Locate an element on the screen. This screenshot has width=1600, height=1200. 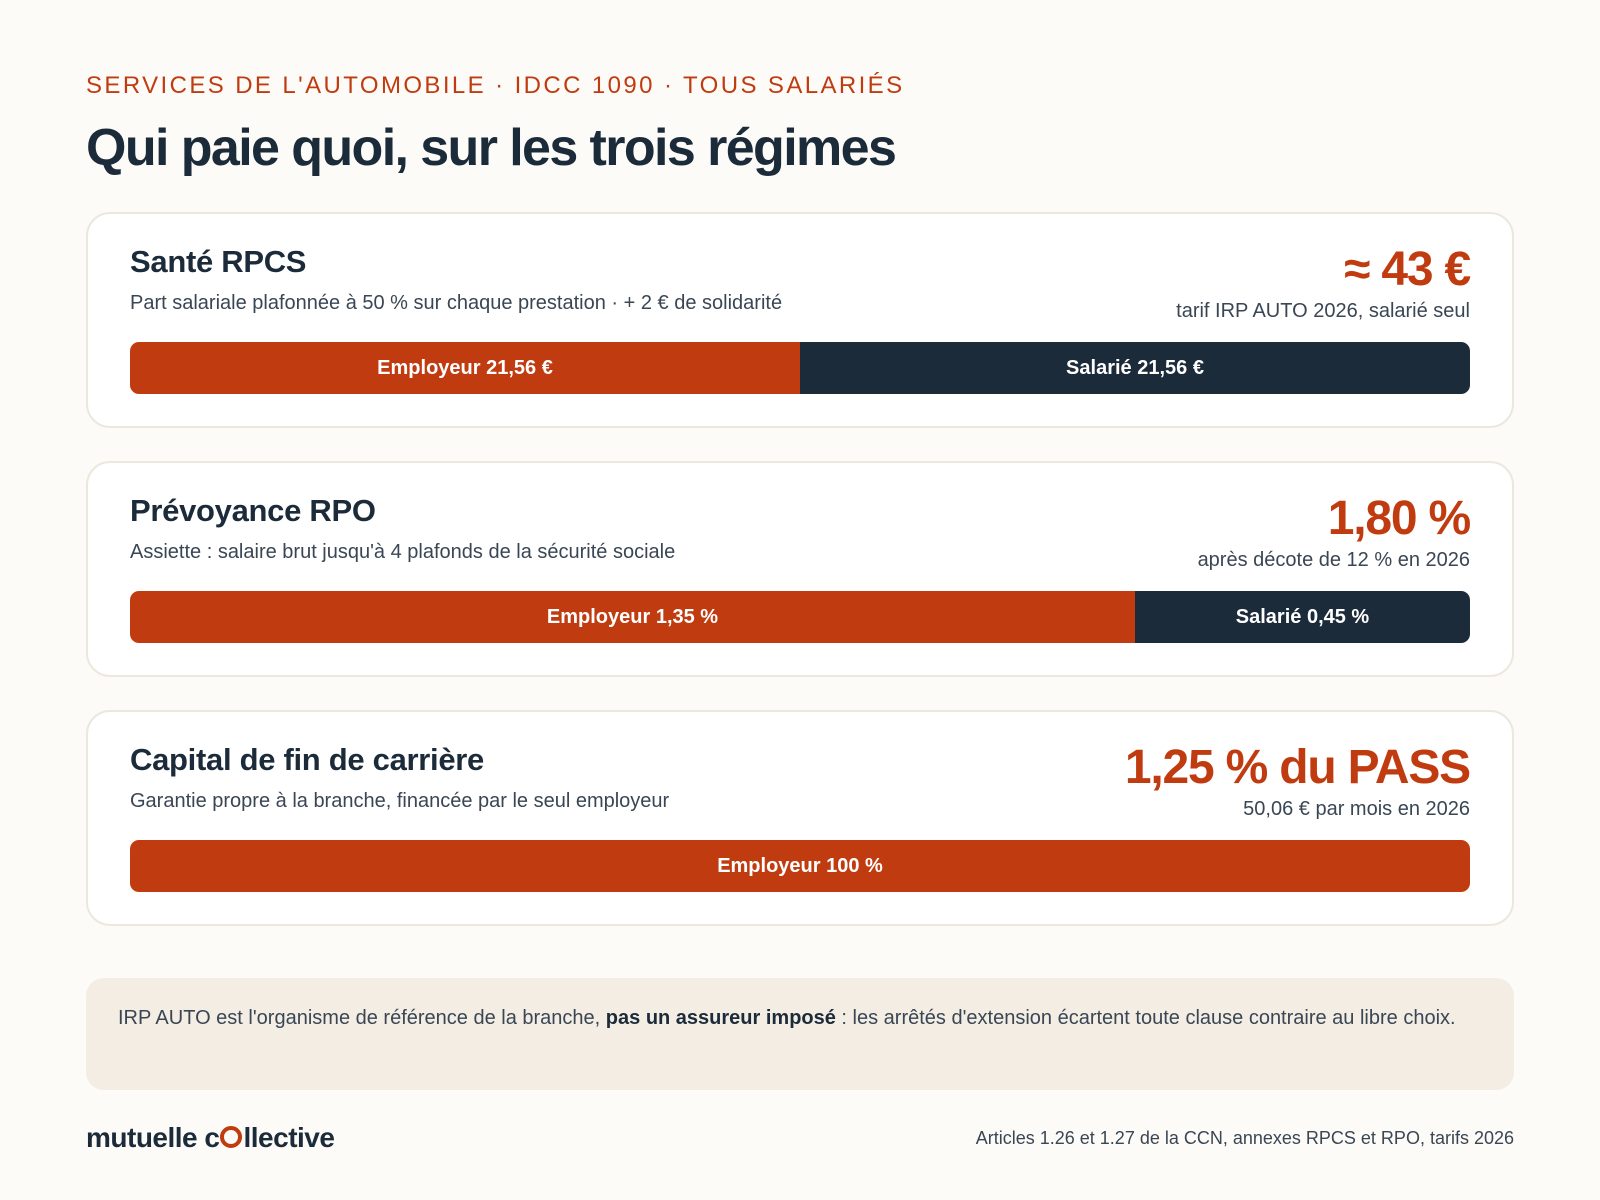
regime-name: Capital de fin de carrière is located at coordinates (307, 759).